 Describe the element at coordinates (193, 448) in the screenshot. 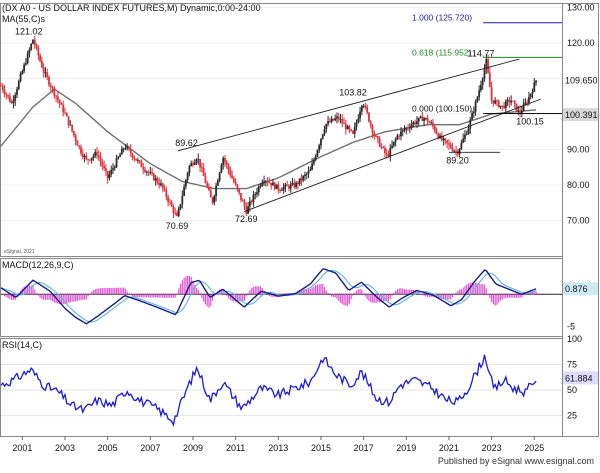

I see `x-tick-label: 2009` at that location.